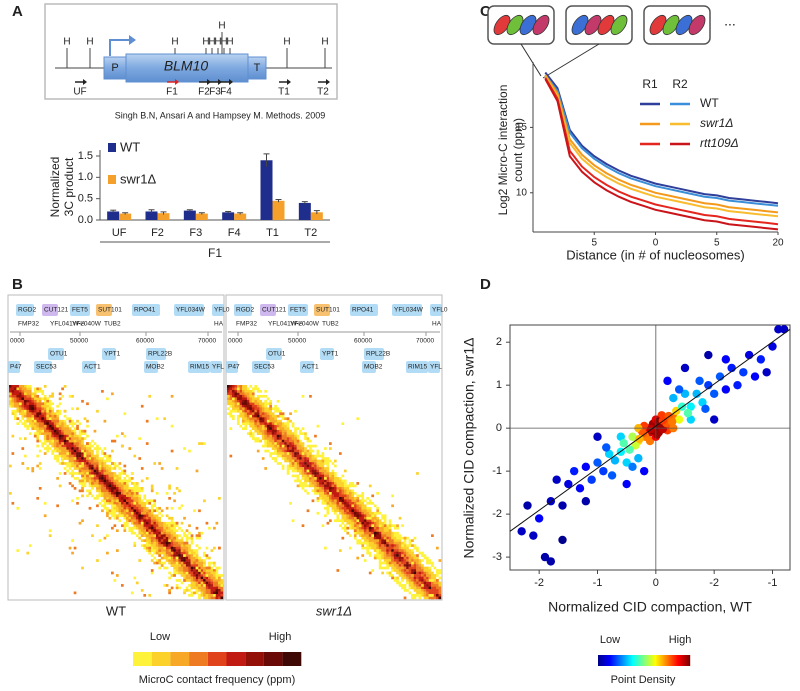  I want to click on primer-arrowhead, so click(85, 82).